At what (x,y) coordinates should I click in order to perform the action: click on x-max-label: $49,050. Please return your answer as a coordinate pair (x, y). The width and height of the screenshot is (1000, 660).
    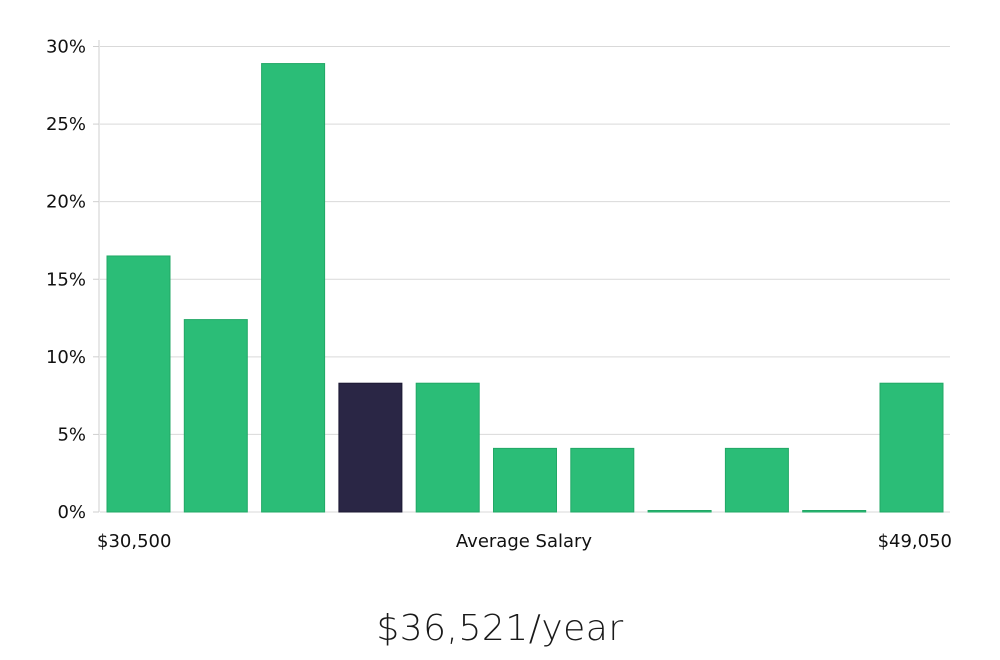
    Looking at the image, I should click on (915, 541).